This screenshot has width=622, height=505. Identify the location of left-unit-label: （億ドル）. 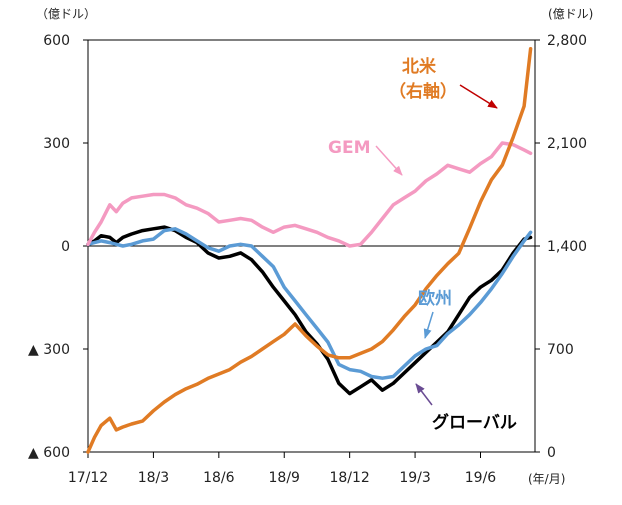
(66, 14).